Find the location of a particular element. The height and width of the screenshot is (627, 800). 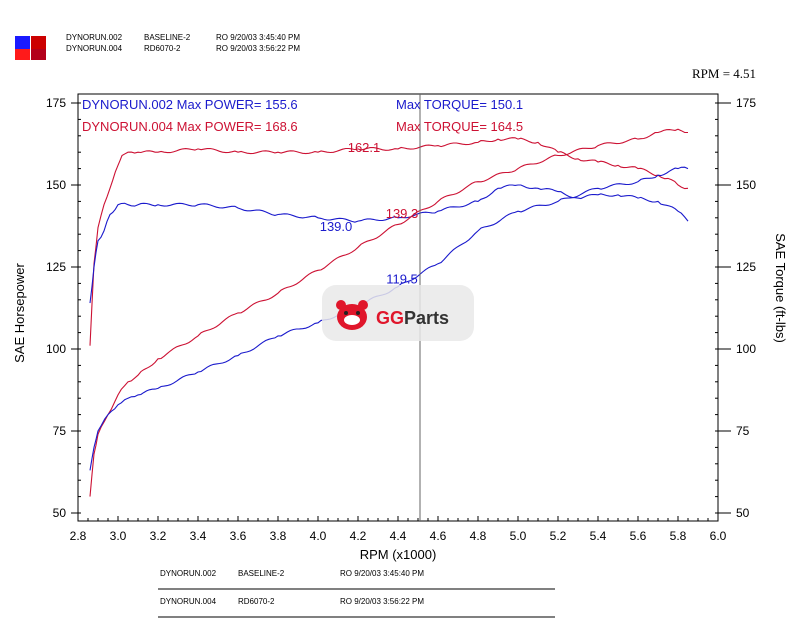

legend-power-run-004: DYNORUN.004 Max POWER= 168.6 is located at coordinates (190, 126).